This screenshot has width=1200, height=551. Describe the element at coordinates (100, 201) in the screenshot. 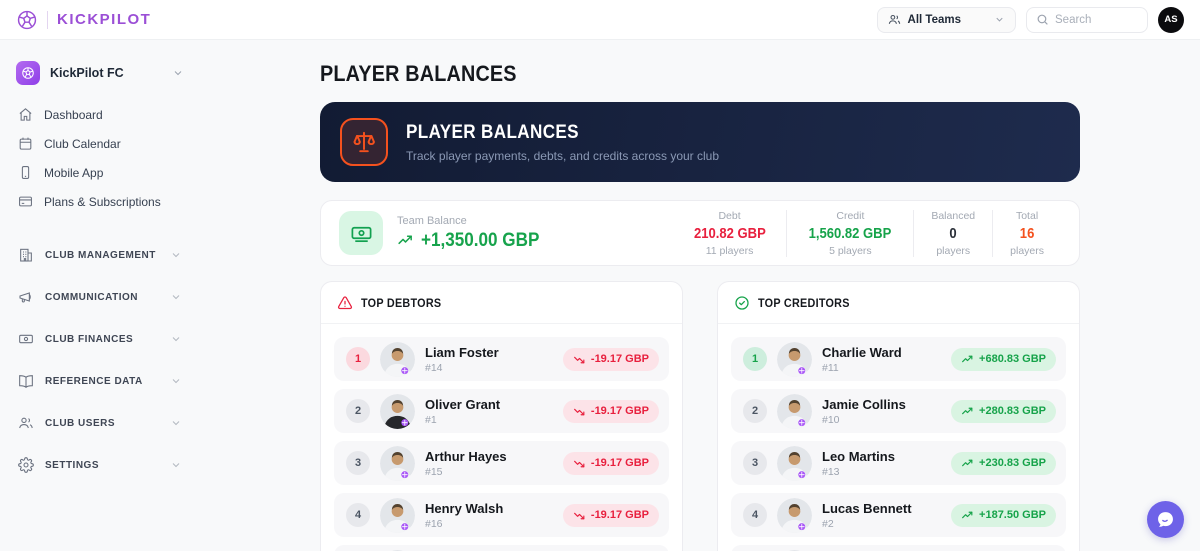

I see `sidebar-item-plans-subscriptions: Plans & Subscriptions` at that location.